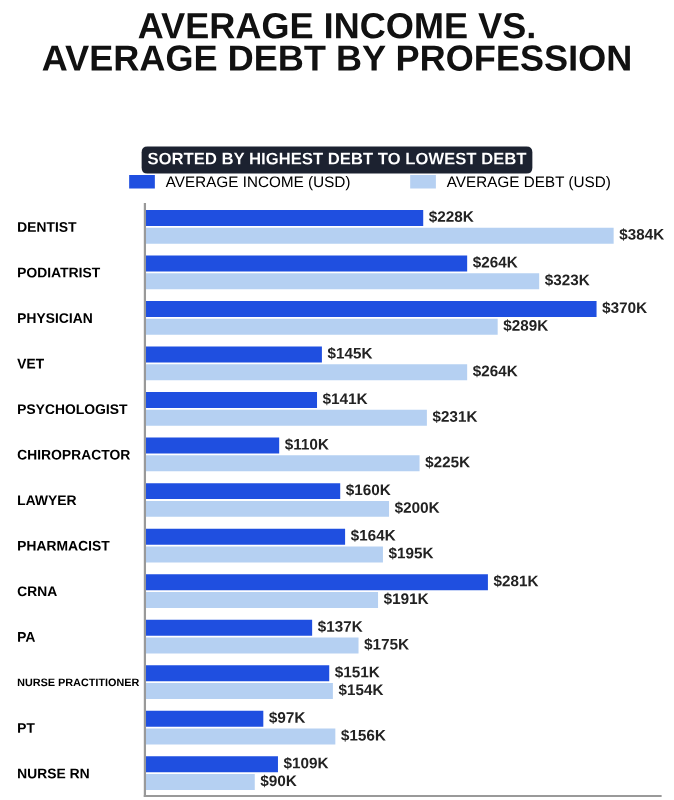  What do you see at coordinates (337, 158) in the screenshot?
I see `chart-subtitle: SORTED BY HIGHEST DEBT TO LOWEST DEBT` at bounding box center [337, 158].